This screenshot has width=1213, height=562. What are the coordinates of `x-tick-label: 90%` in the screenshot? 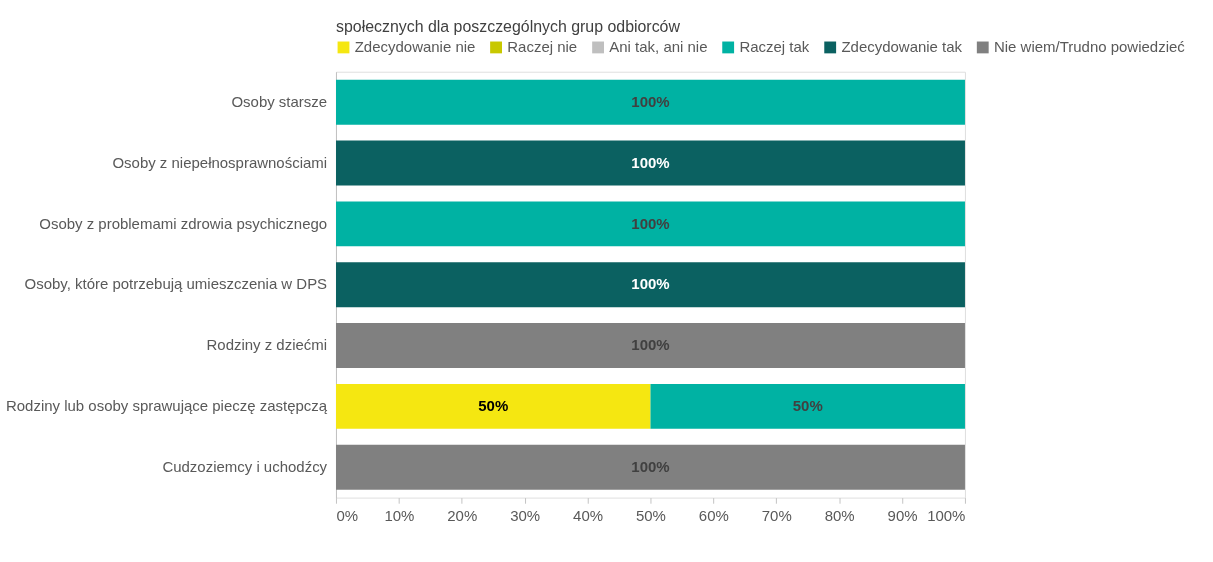 It's located at (902, 516).